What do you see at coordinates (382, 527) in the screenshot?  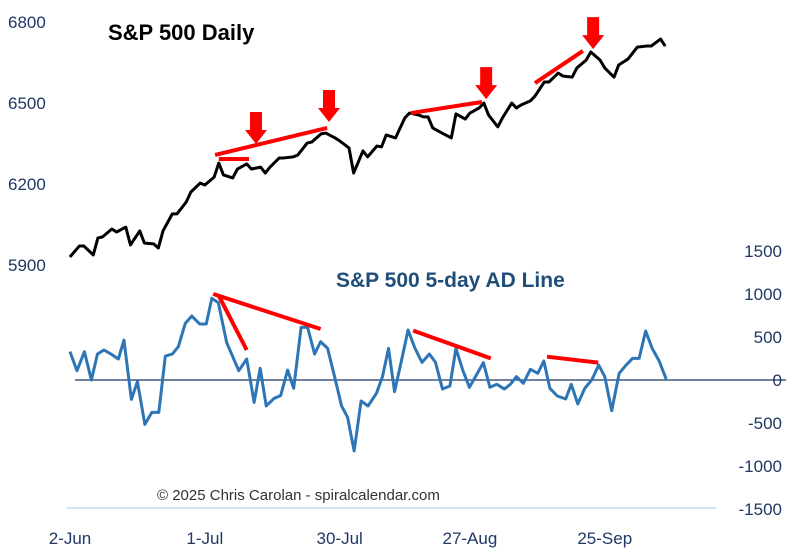 I see `x-axis: 2-Jun 1-Jul 30-Jul 27-Aug 25-Sep` at bounding box center [382, 527].